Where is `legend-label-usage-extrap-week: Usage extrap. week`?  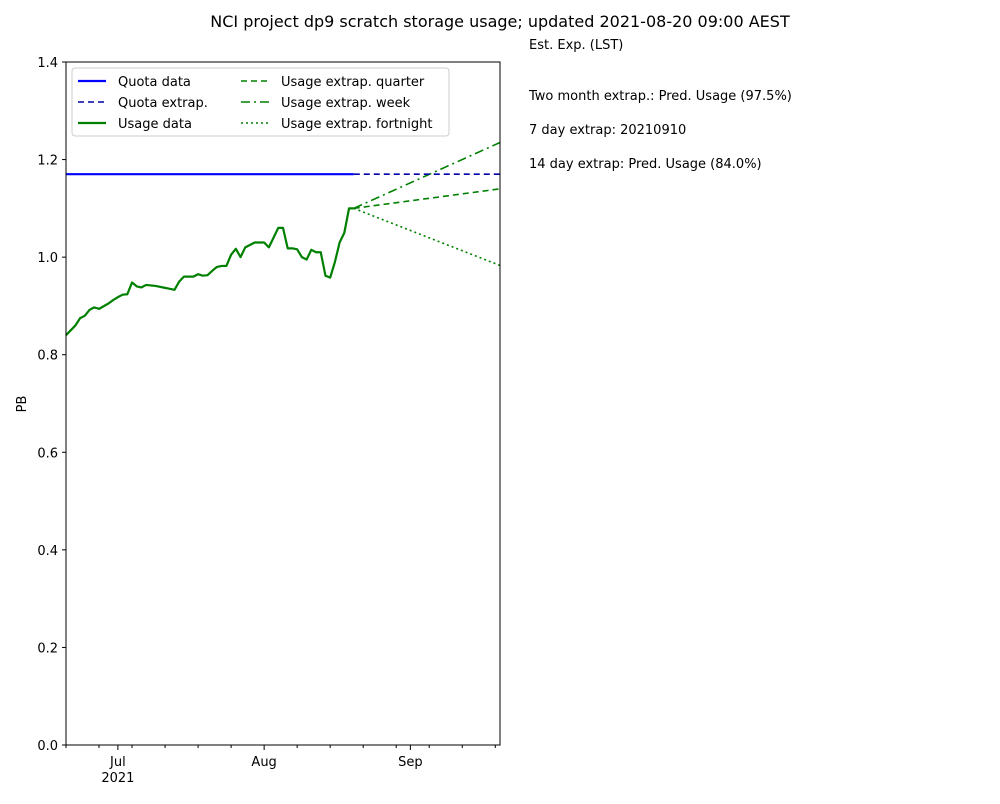 legend-label-usage-extrap-week: Usage extrap. week is located at coordinates (346, 103).